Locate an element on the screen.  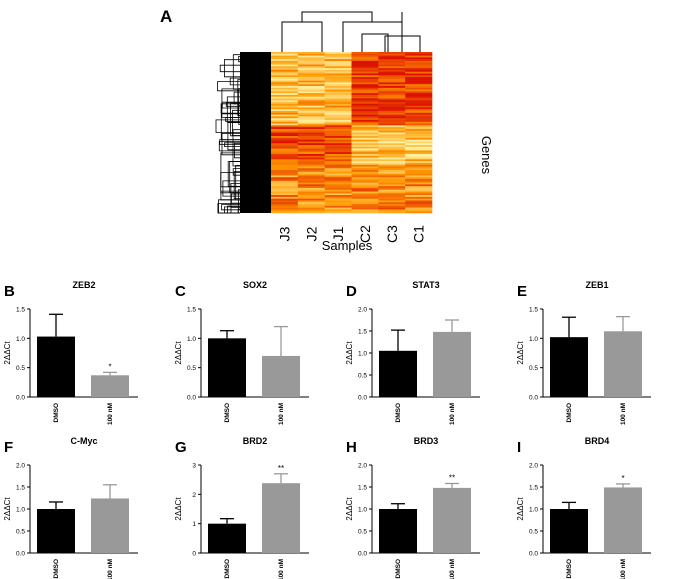
chart-title: BRD2 is located at coordinates (255, 441).